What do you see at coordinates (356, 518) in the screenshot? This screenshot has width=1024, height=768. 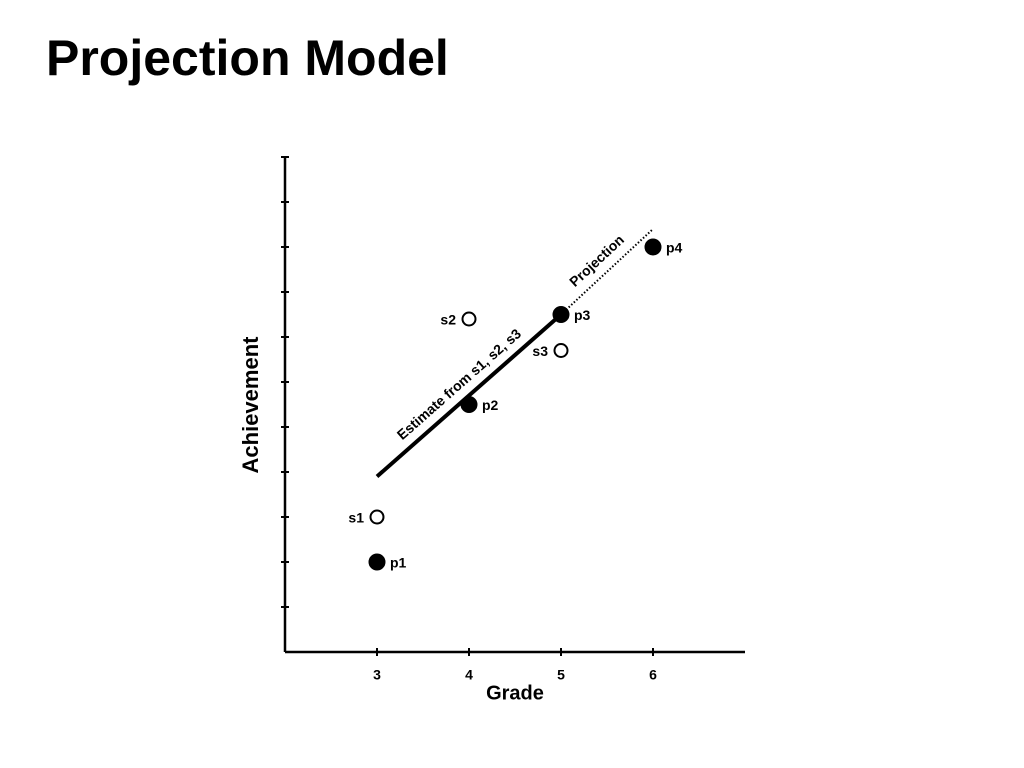 I see `point-label: s1` at bounding box center [356, 518].